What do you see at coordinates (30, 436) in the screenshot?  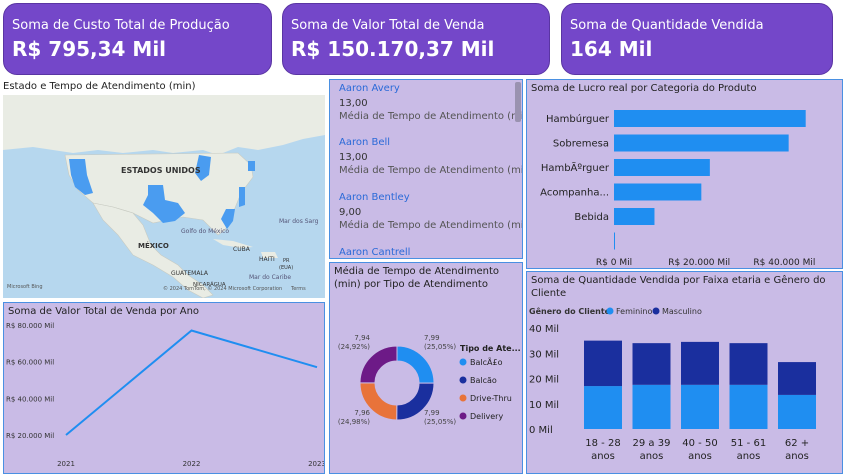 I see `y-tick-label: R$ 20.000 Mil` at bounding box center [30, 436].